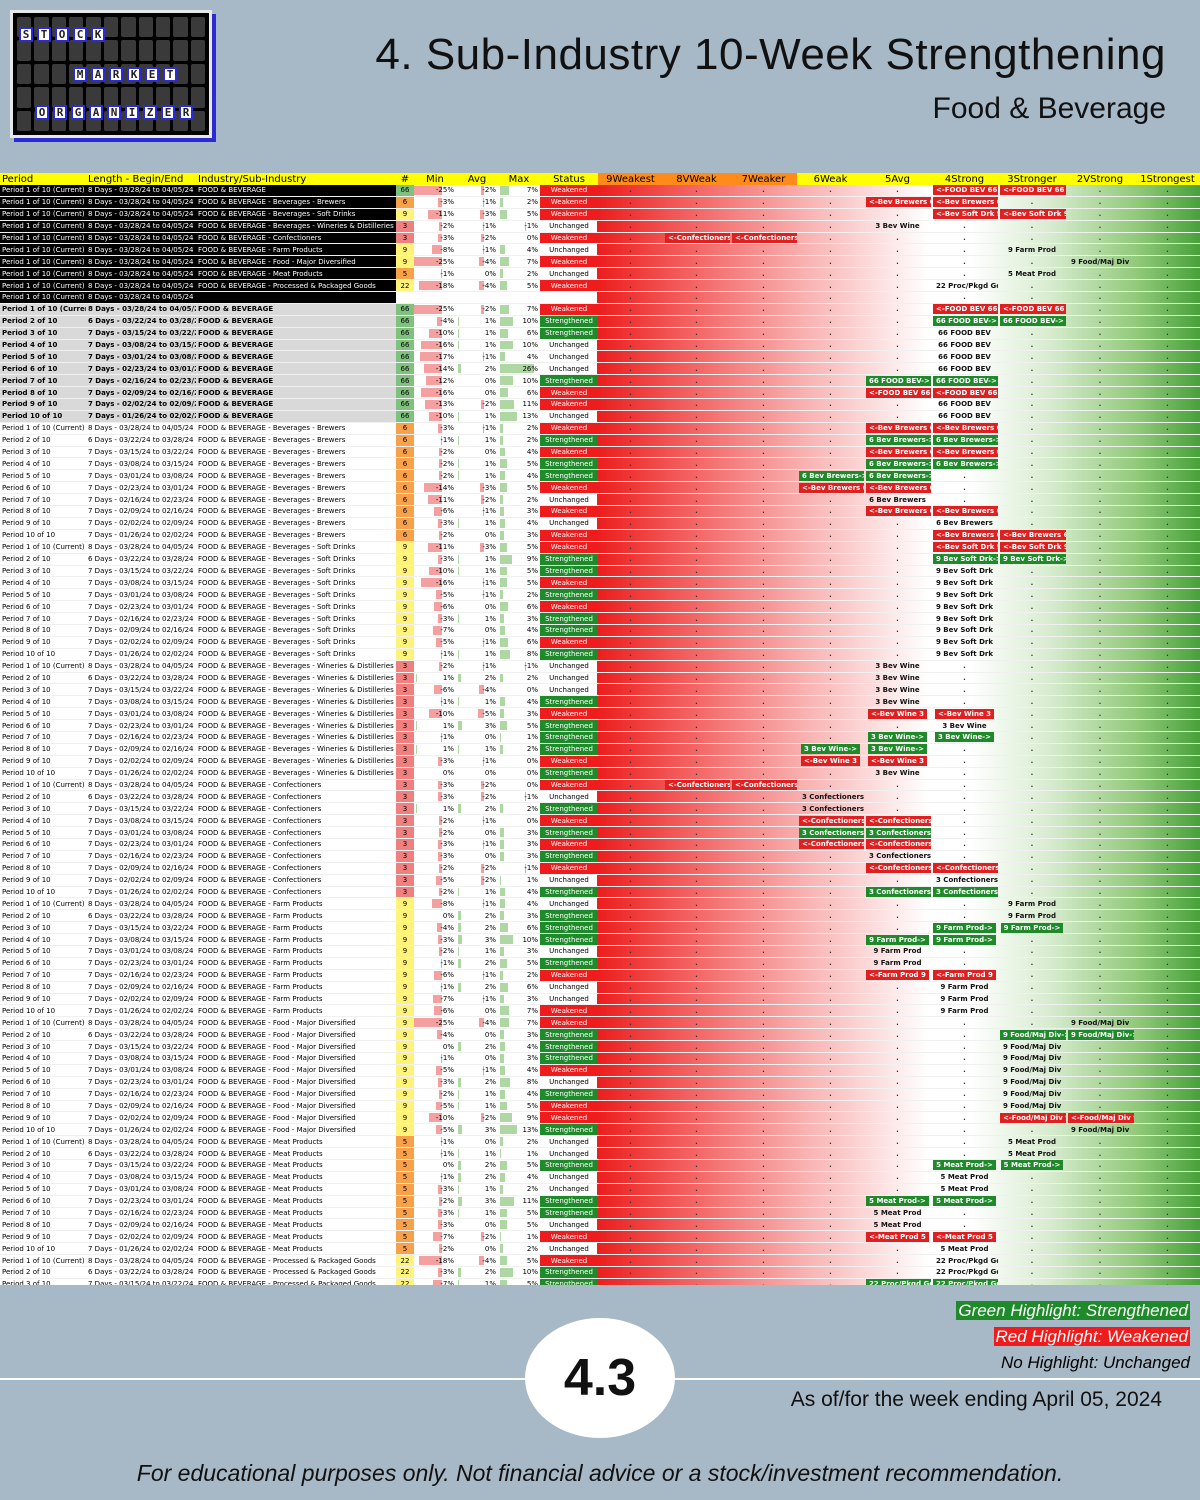  What do you see at coordinates (897, 1201) in the screenshot?
I see `rank-label: 5 Meat Prod->` at bounding box center [897, 1201].